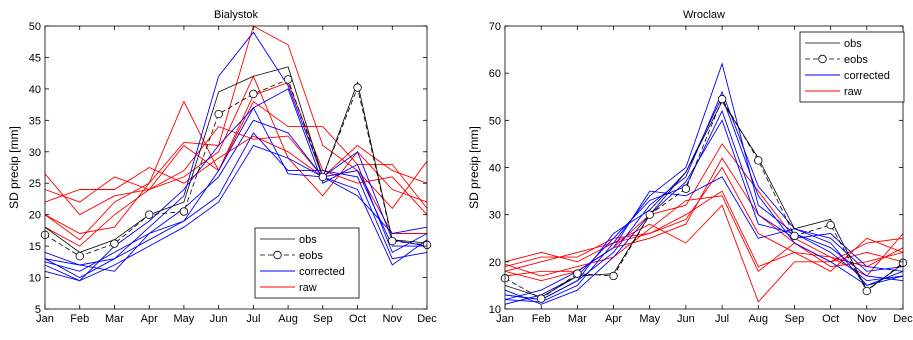 Image resolution: width=913 pixels, height=340 pixels. I want to click on y-tick-label: 15, so click(35, 247).